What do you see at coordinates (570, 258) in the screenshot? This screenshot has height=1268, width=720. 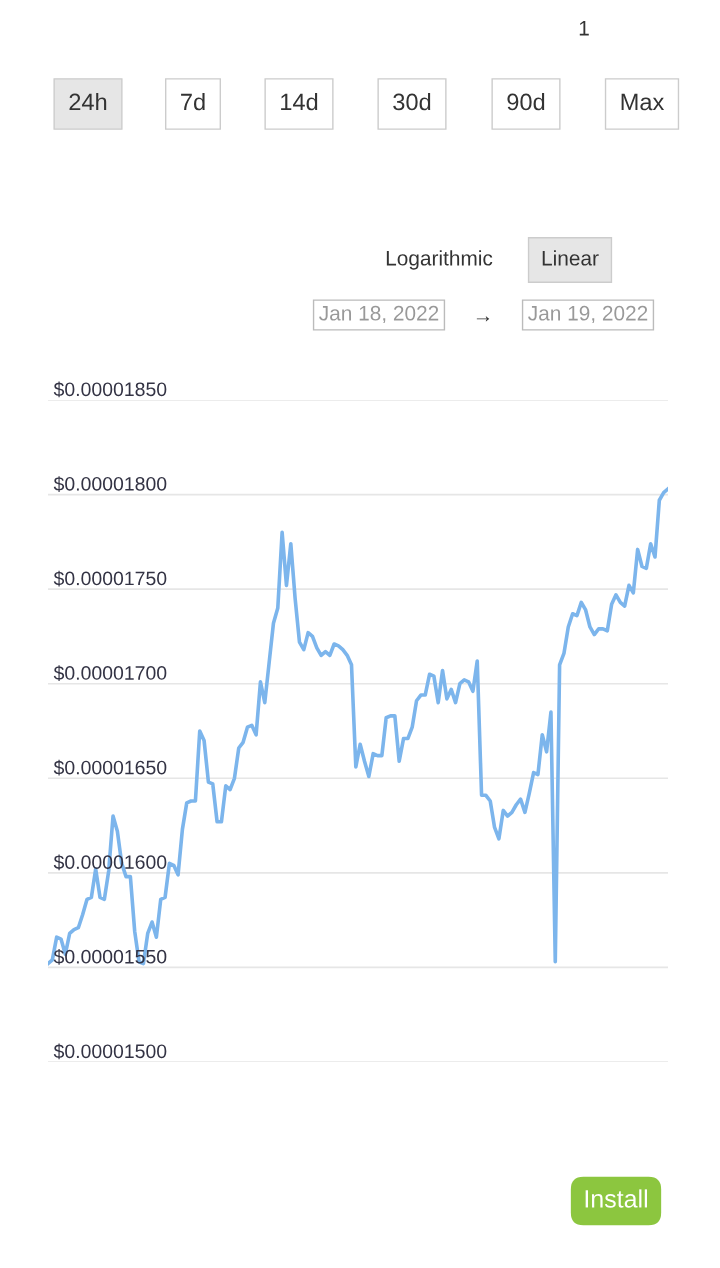 I see `text: Linear` at bounding box center [570, 258].